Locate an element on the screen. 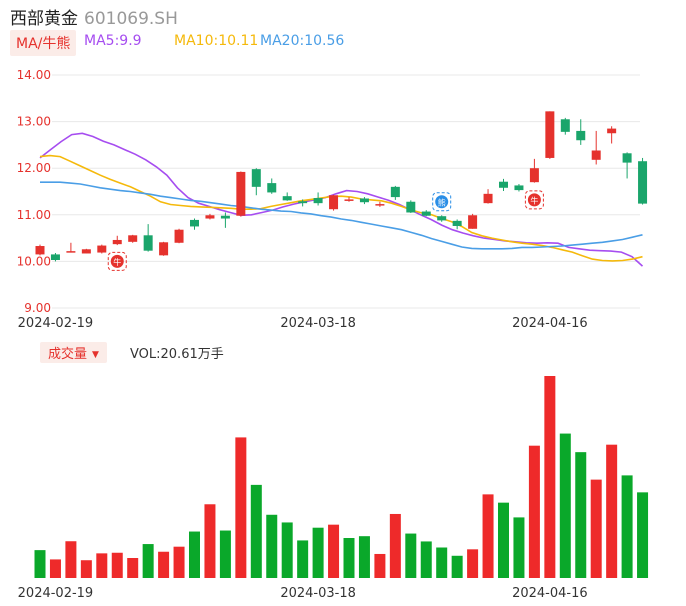 The image size is (686, 606). x-tick-label: 2024-03-18 is located at coordinates (318, 323).